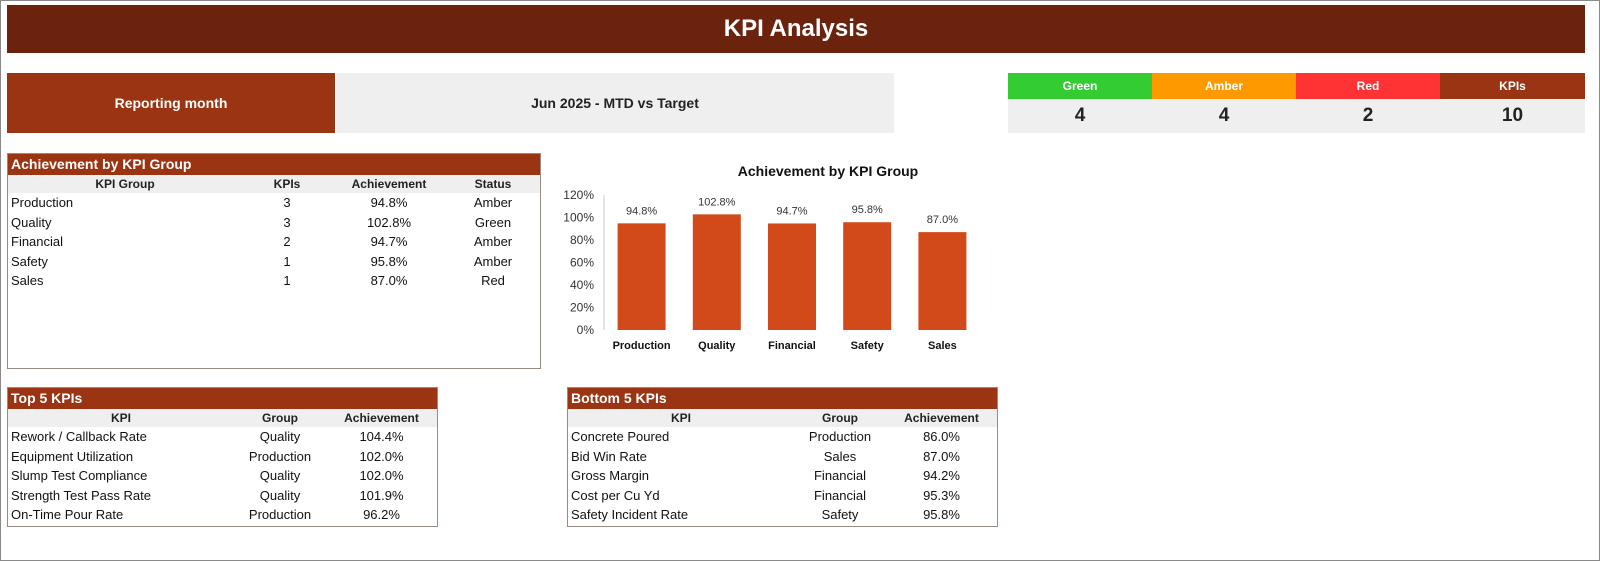 This screenshot has width=1600, height=561. What do you see at coordinates (222, 398) in the screenshot?
I see `top-kpis-title: Top 5 KPIs` at bounding box center [222, 398].